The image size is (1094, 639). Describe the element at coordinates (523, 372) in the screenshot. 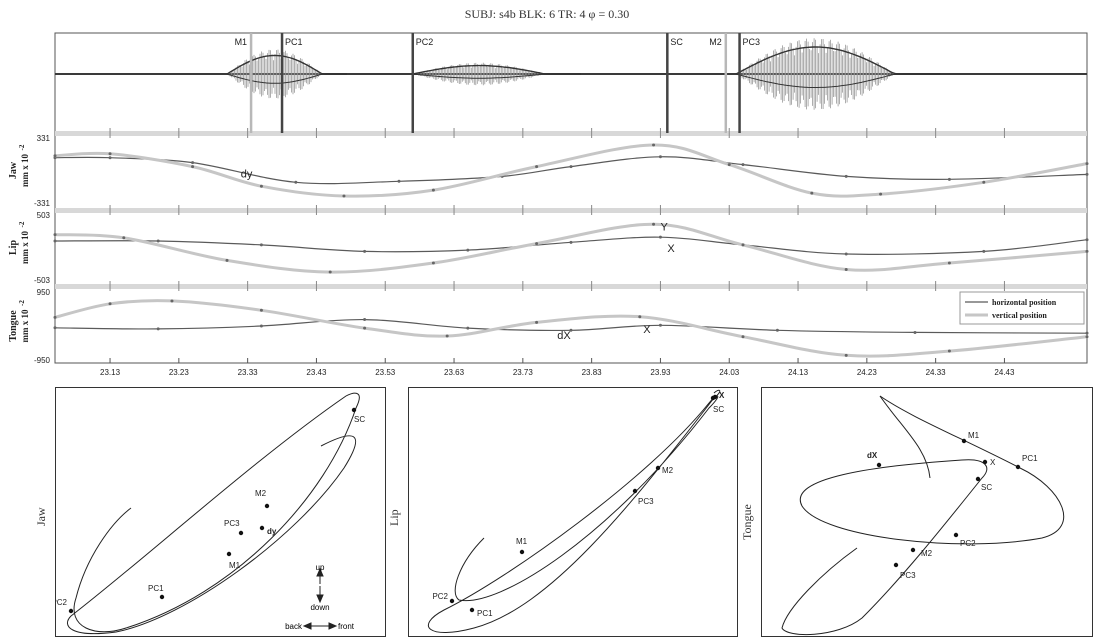

I see `x-tick-label: 23.73` at that location.